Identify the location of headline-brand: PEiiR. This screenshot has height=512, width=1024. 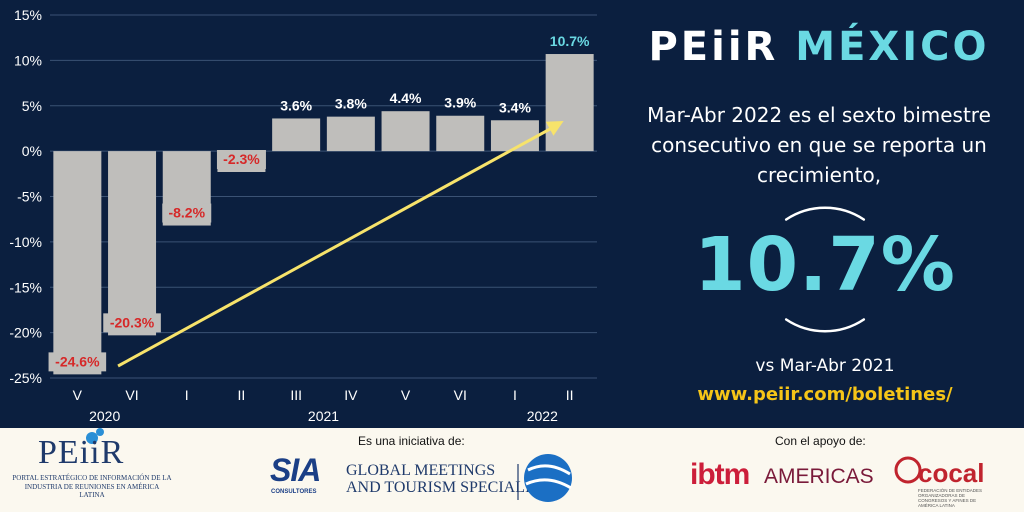
(722, 47).